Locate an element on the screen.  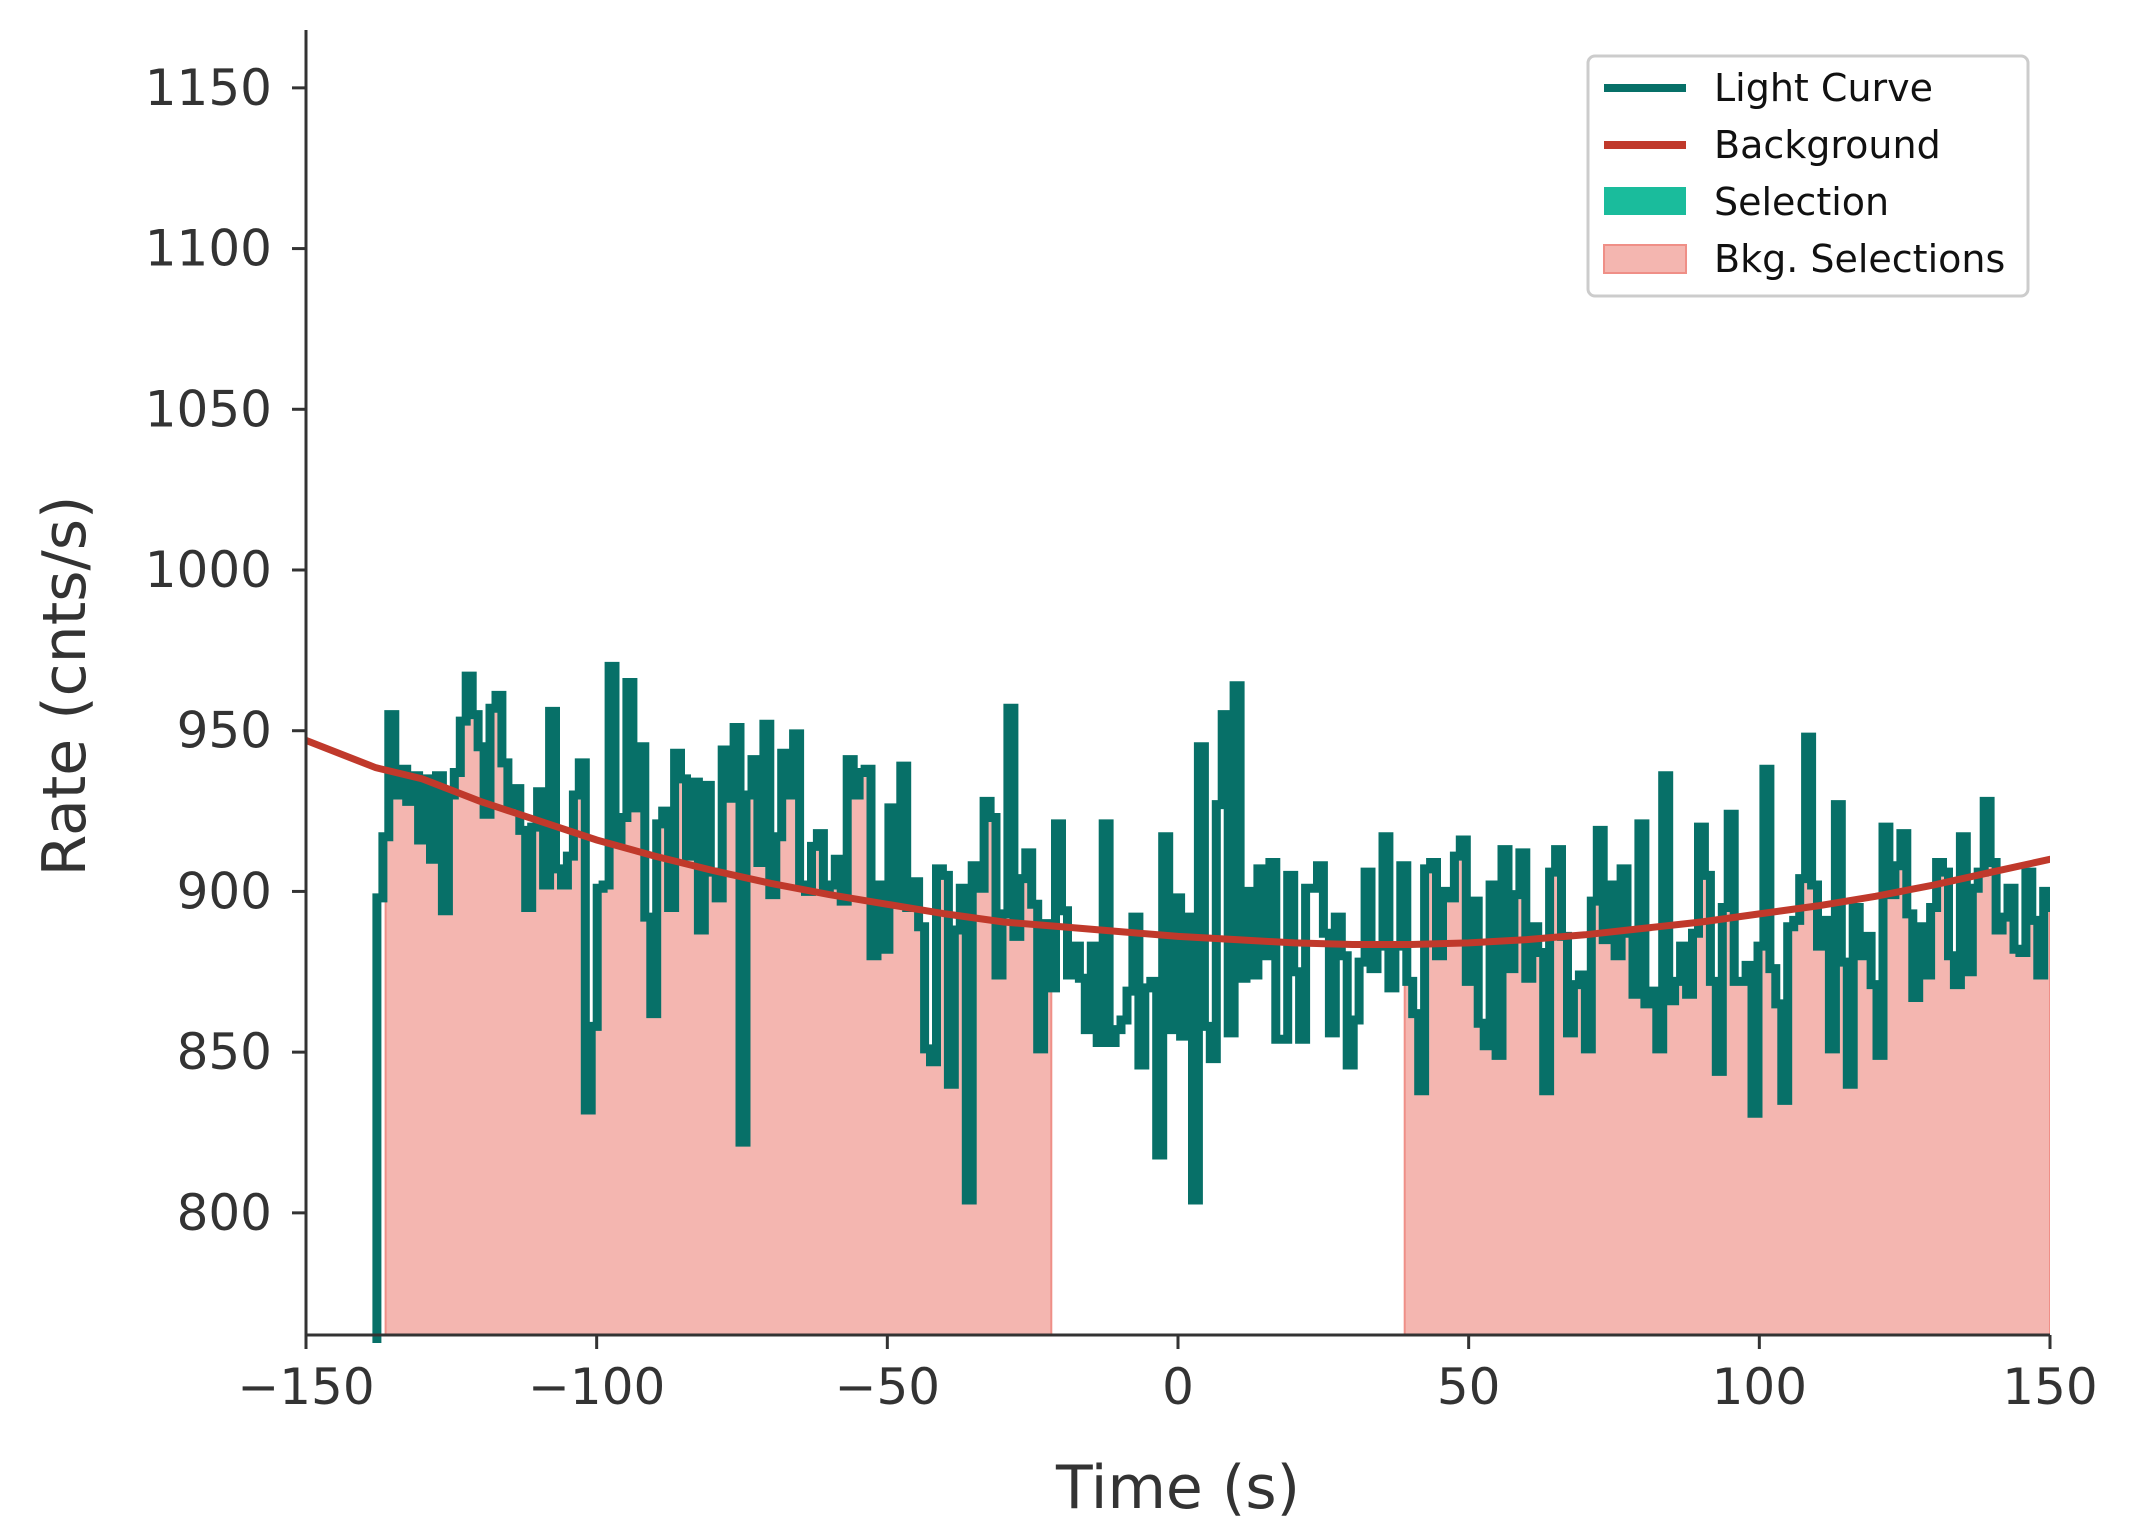
x-tick-label: 150 is located at coordinates (2049, 1387).